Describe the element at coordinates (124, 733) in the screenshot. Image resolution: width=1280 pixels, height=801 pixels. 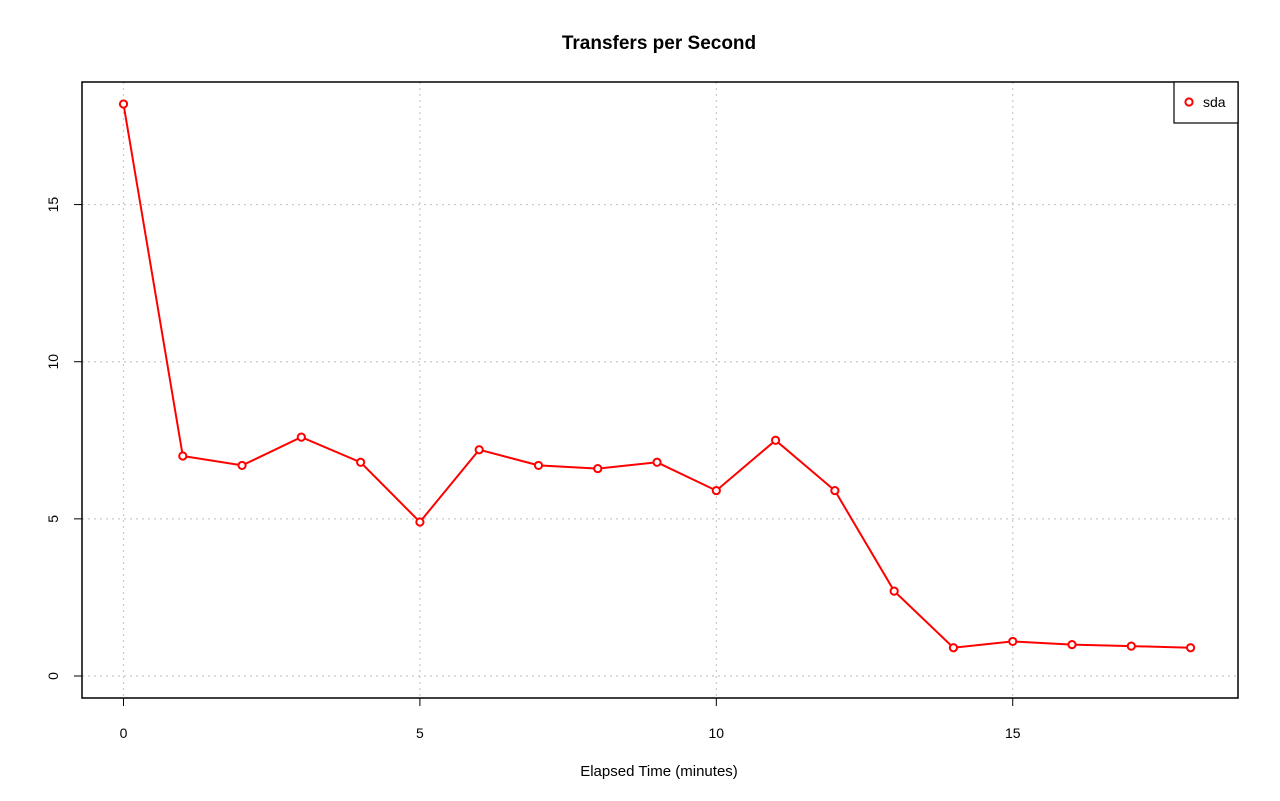
I see `x-tick-label: 0` at that location.